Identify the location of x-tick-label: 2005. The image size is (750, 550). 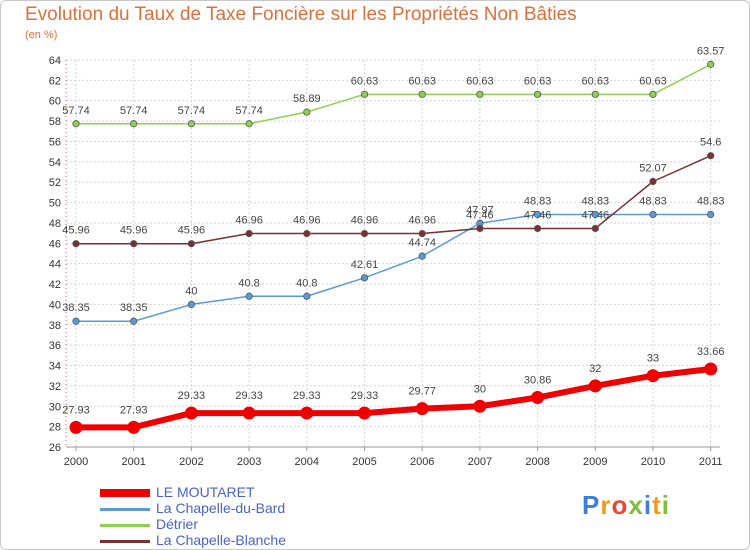
(364, 462).